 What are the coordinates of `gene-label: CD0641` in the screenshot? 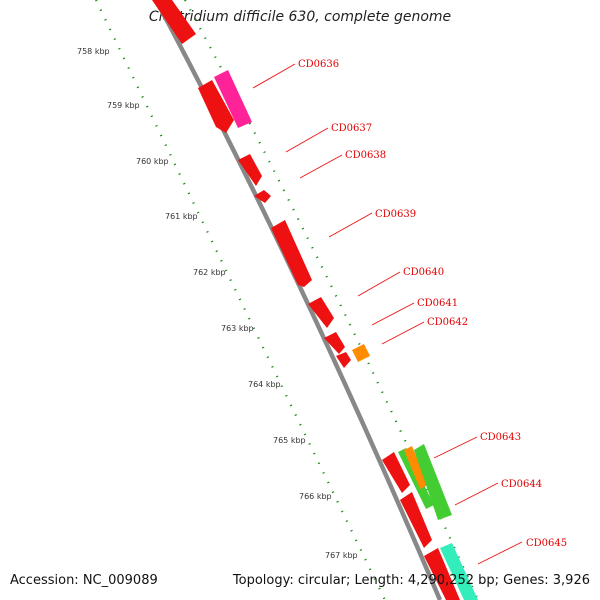 It's located at (437, 303).